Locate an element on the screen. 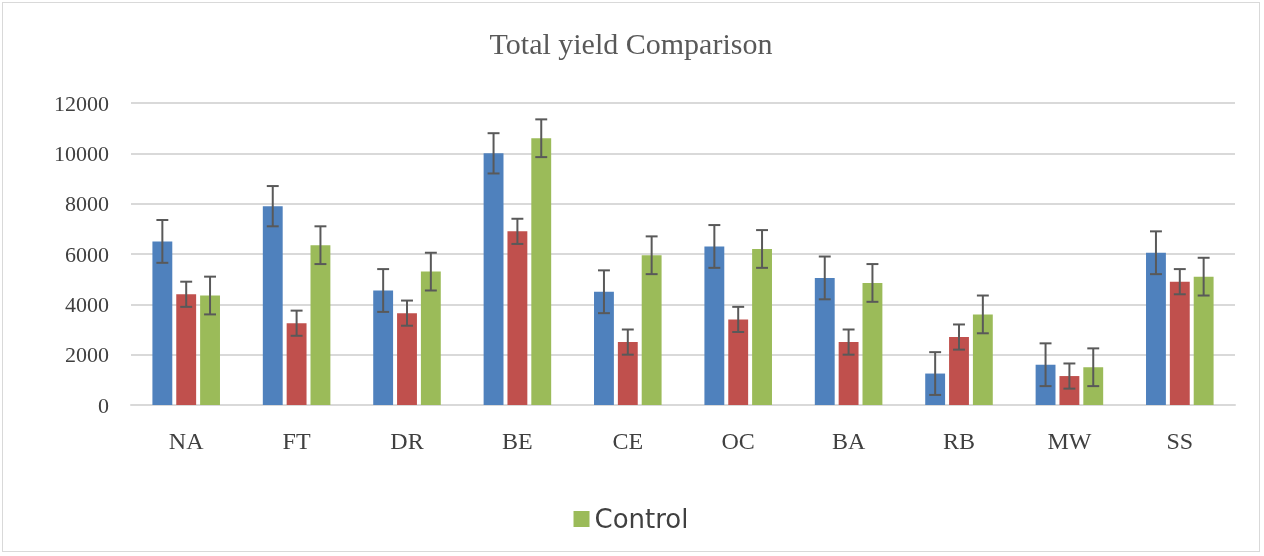 The height and width of the screenshot is (556, 1264). y-tick-label: 0 is located at coordinates (103, 405).